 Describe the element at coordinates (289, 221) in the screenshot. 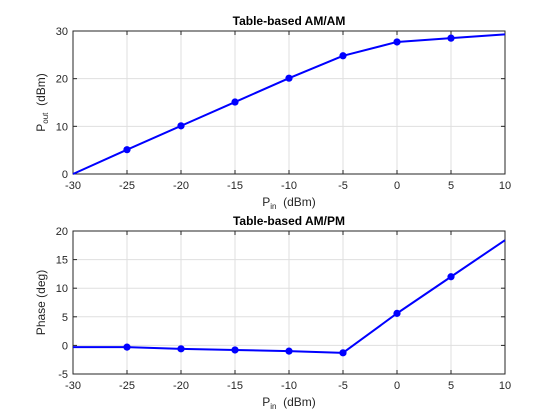

I see `chart-title: Table-based AM/PM` at that location.